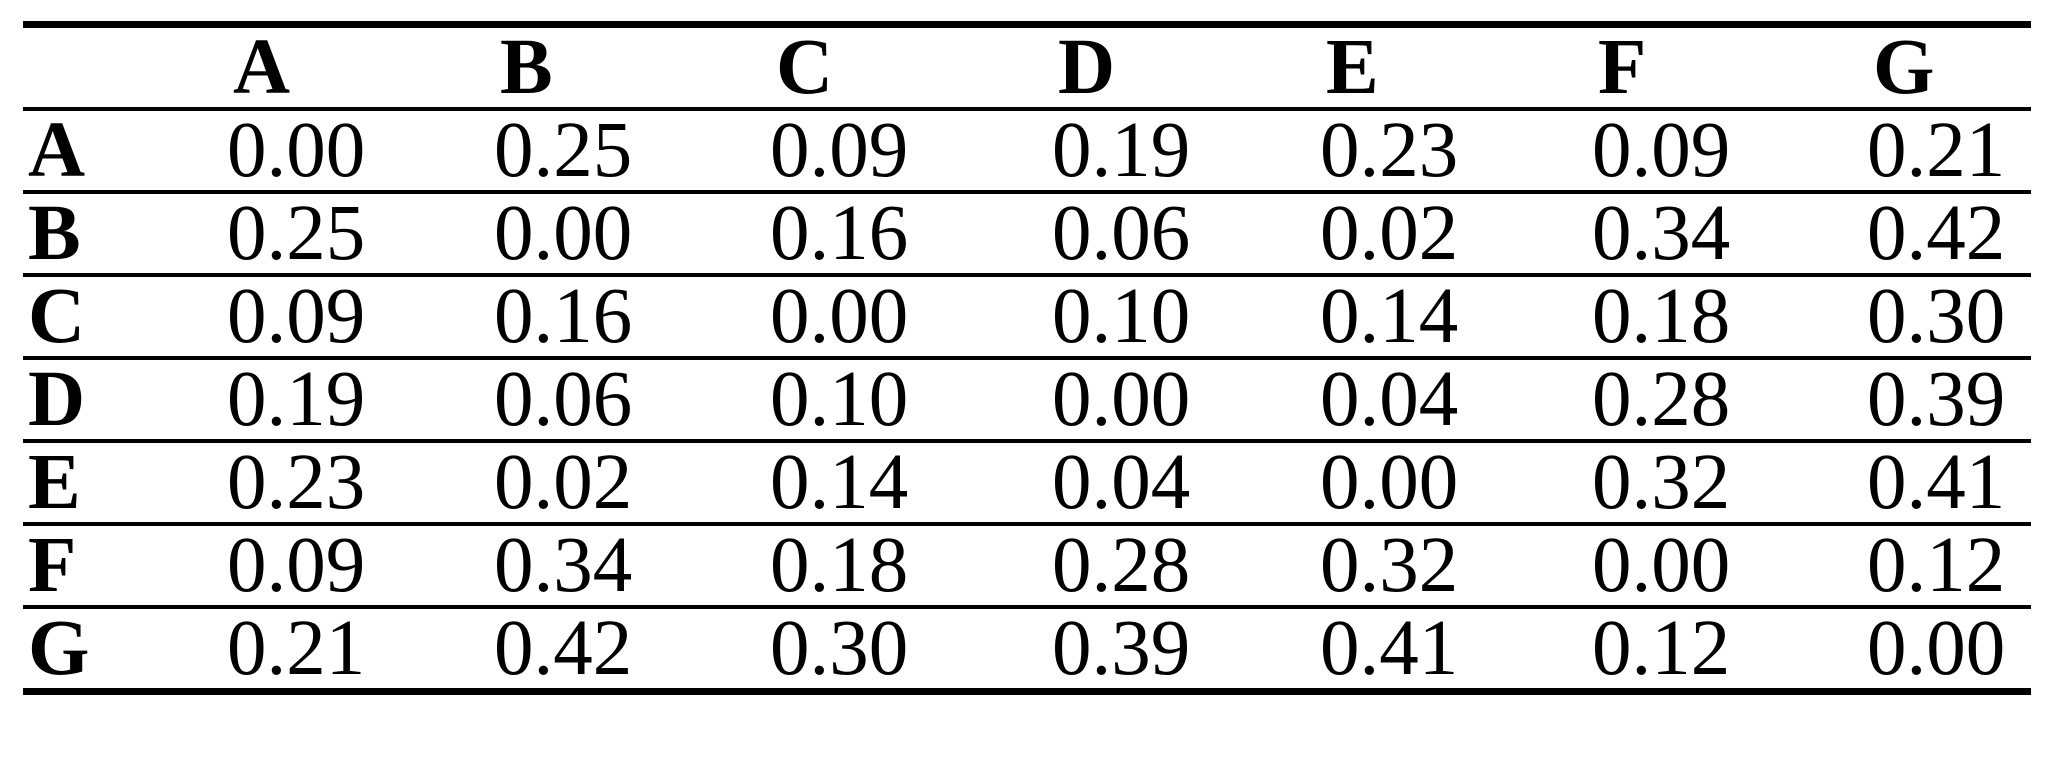  I want to click on column-header-f: F, so click(1622, 66).